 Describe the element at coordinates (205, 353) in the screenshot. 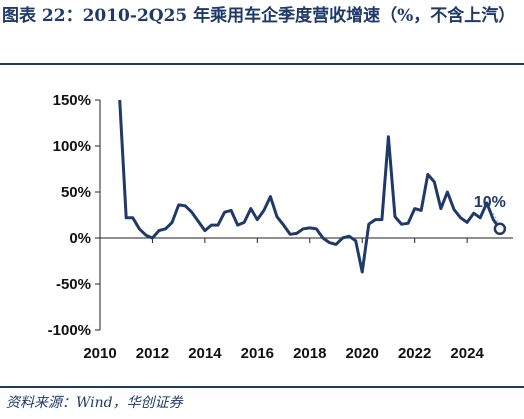

I see `x-tick-label: 2014` at that location.